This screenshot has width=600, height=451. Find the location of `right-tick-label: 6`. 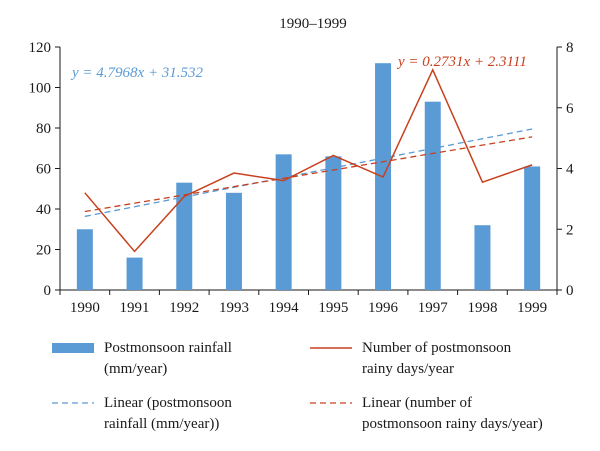

right-tick-label: 6 is located at coordinates (570, 109).